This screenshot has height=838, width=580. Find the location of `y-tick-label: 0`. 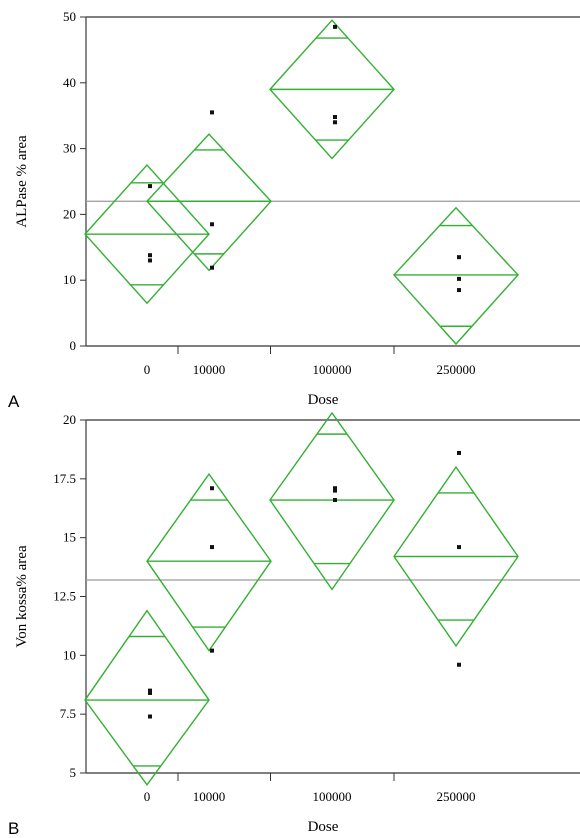

y-tick-label: 0 is located at coordinates (73, 345).